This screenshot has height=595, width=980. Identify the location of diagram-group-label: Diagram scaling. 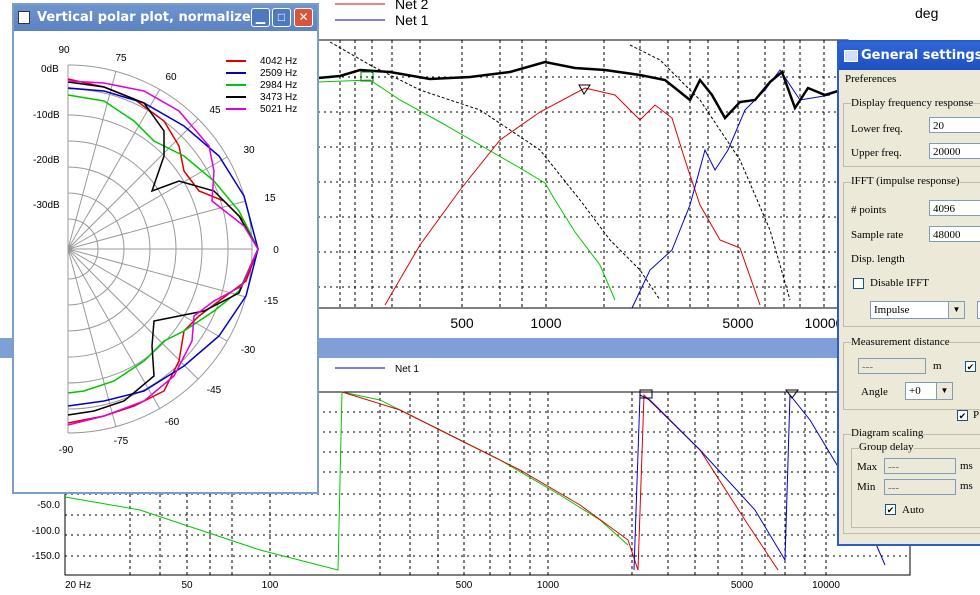
(887, 433).